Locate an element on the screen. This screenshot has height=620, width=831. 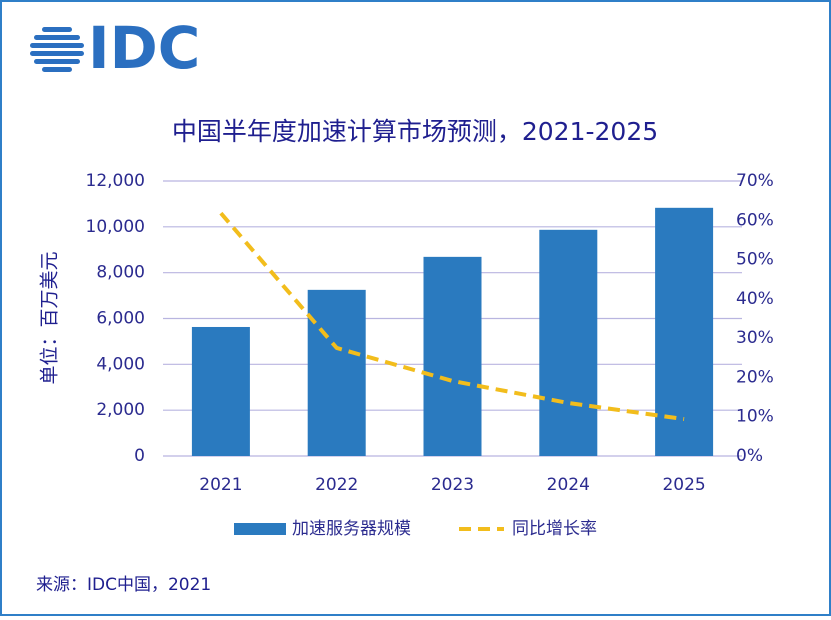
chart-title: 中国半年度加速计算市场预测，2021-2025 is located at coordinates (415, 131).